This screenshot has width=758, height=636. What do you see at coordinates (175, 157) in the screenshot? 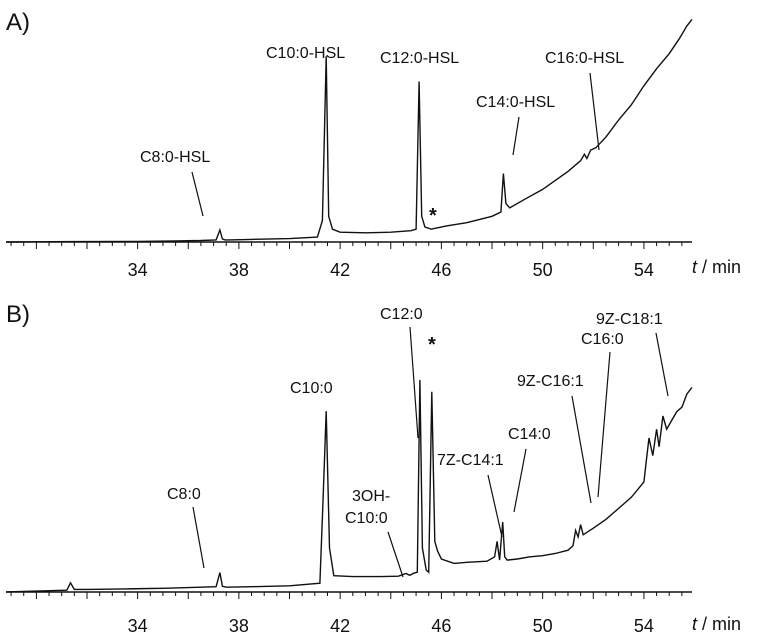
I see `label-c8-hsl: C8:0-HSL` at bounding box center [175, 157].